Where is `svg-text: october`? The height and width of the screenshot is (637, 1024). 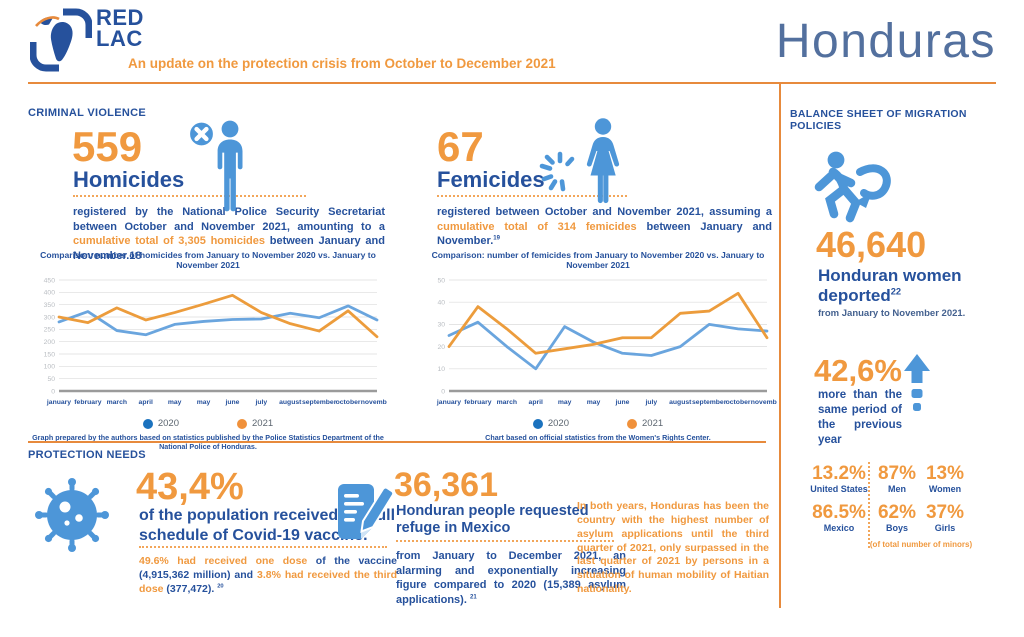
svg-text: october is located at coordinates (738, 402).